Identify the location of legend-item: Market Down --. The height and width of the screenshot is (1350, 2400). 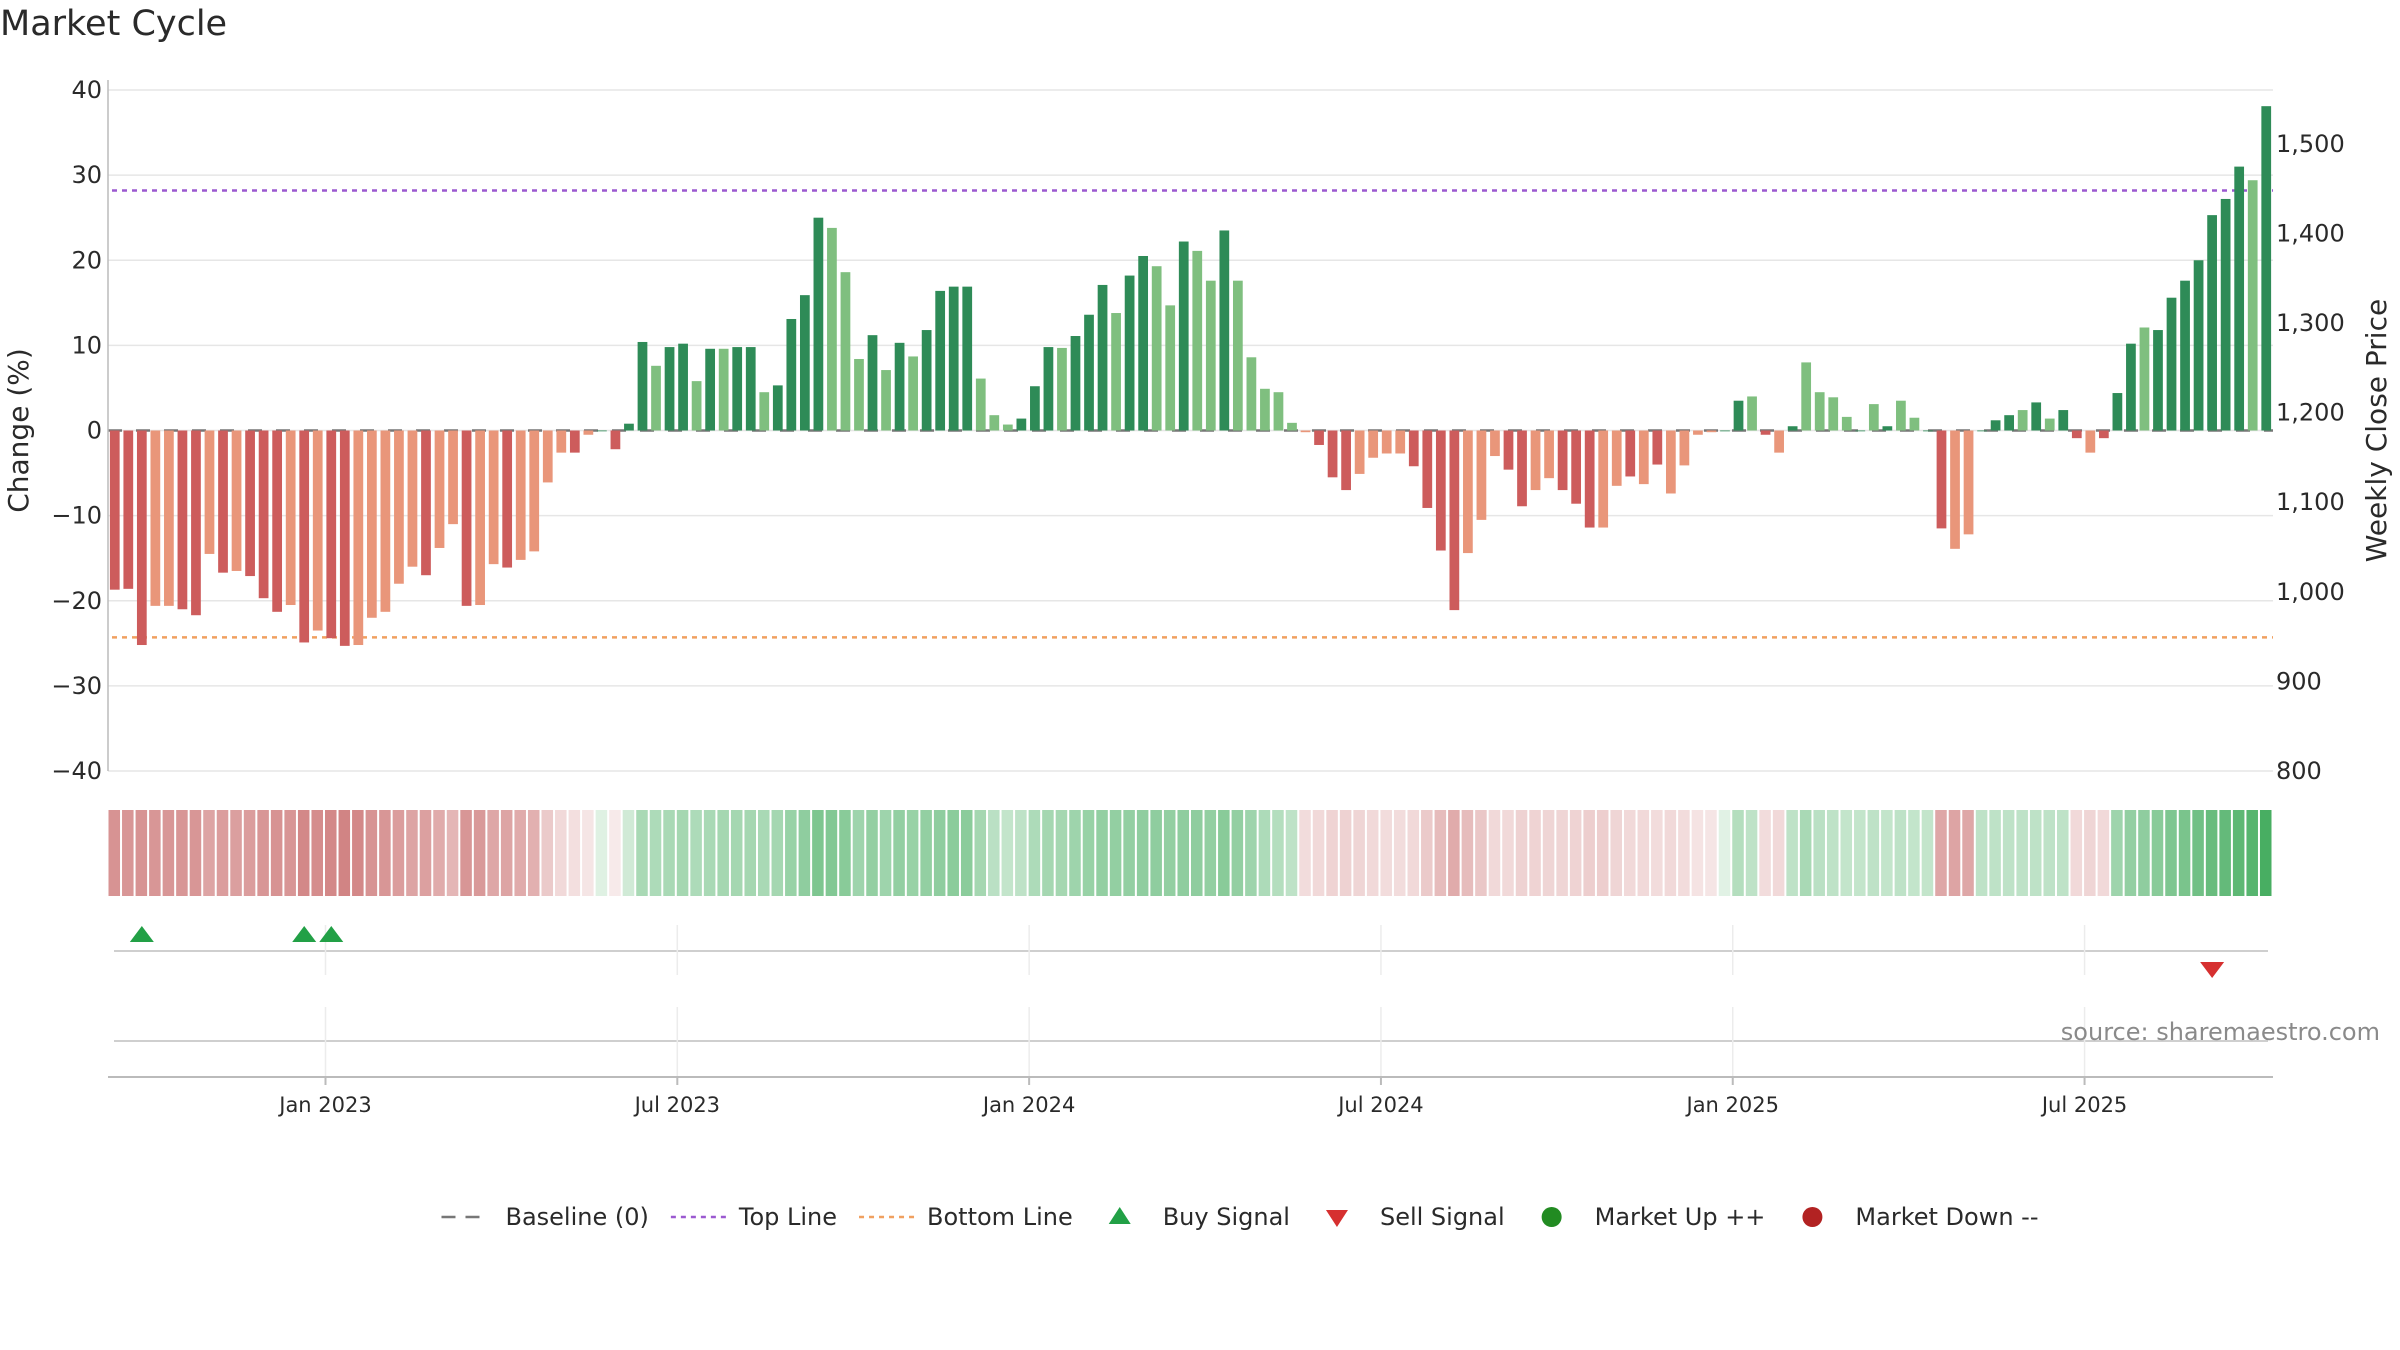
(1920, 1217).